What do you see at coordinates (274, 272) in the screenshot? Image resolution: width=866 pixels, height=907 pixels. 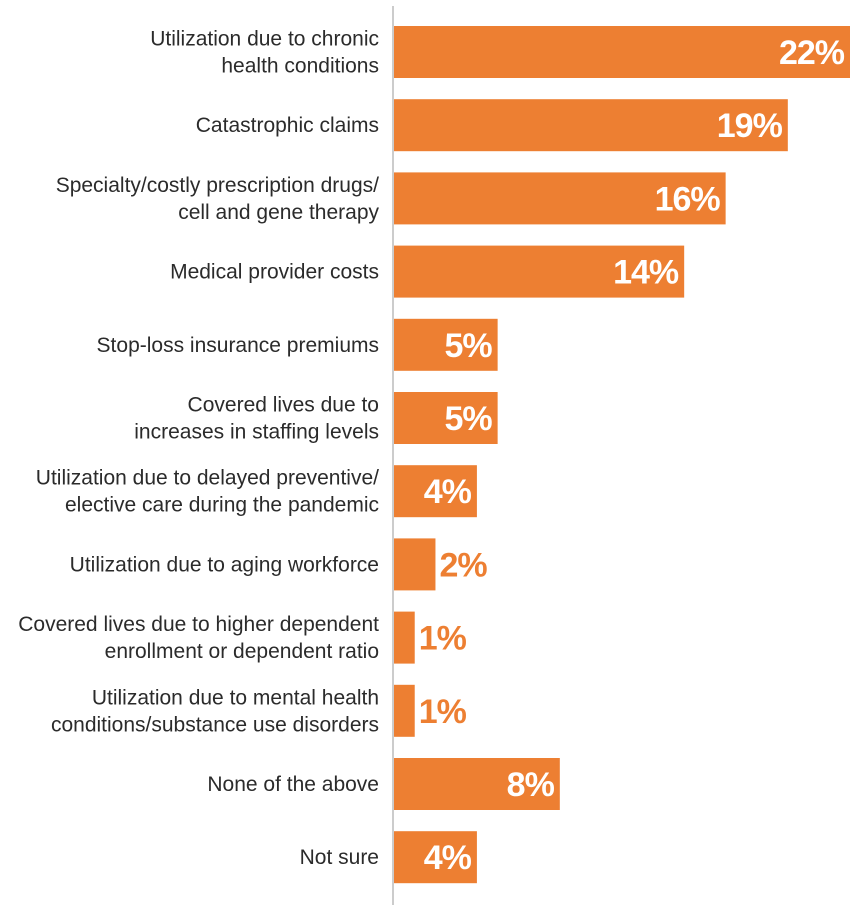 I see `category-label: Medical provider costs` at bounding box center [274, 272].